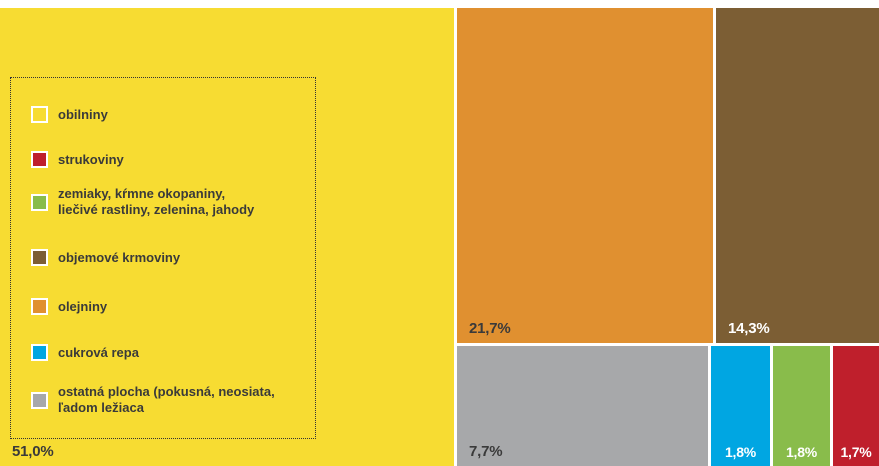  Describe the element at coordinates (83, 306) in the screenshot. I see `legend-label: olejniny` at that location.